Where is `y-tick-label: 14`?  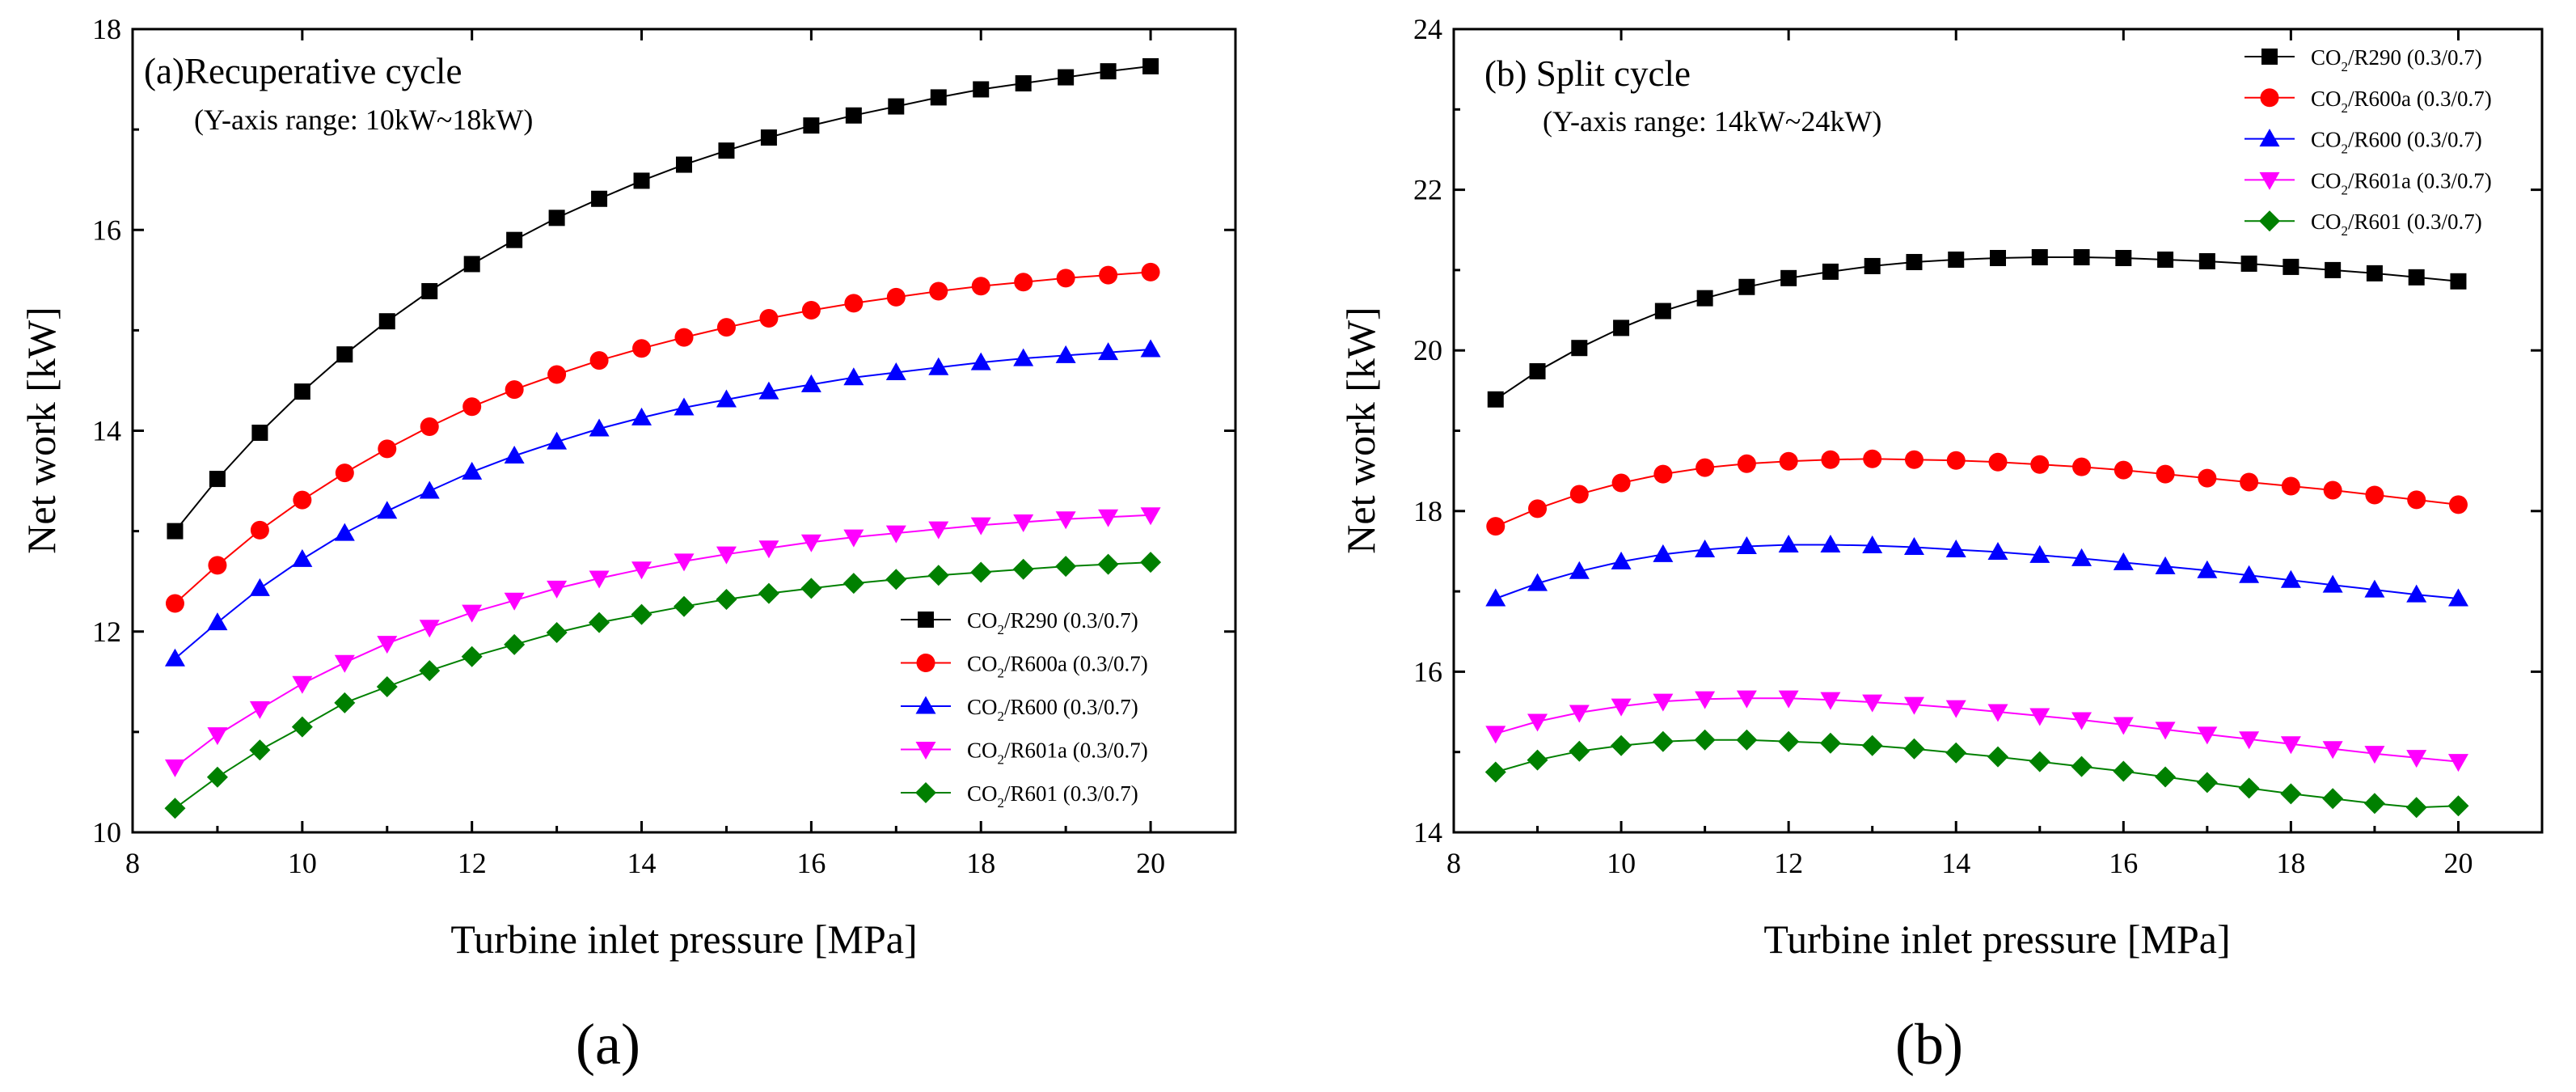 y-tick-label: 14 is located at coordinates (1427, 832).